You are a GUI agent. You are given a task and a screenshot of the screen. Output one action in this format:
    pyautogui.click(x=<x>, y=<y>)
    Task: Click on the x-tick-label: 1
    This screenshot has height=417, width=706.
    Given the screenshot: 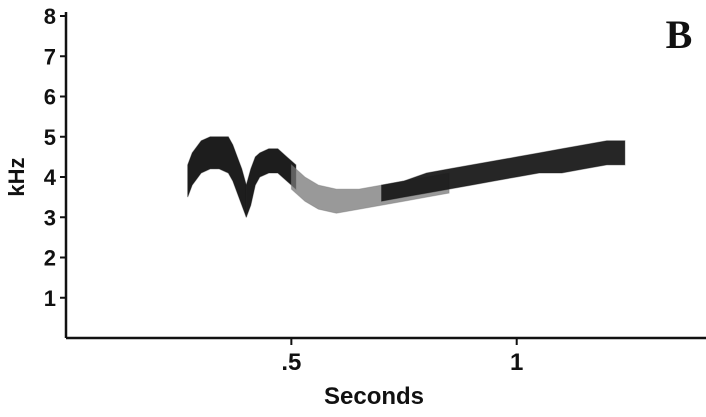 What is the action you would take?
    pyautogui.click(x=516, y=362)
    